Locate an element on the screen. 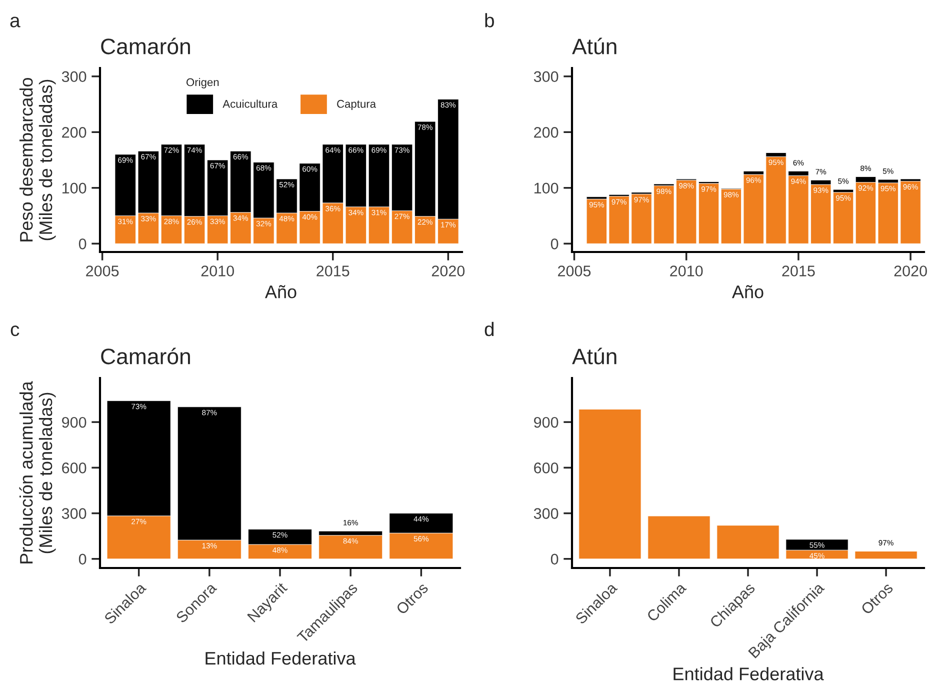 This screenshot has width=931, height=693. text: b is located at coordinates (489, 20).